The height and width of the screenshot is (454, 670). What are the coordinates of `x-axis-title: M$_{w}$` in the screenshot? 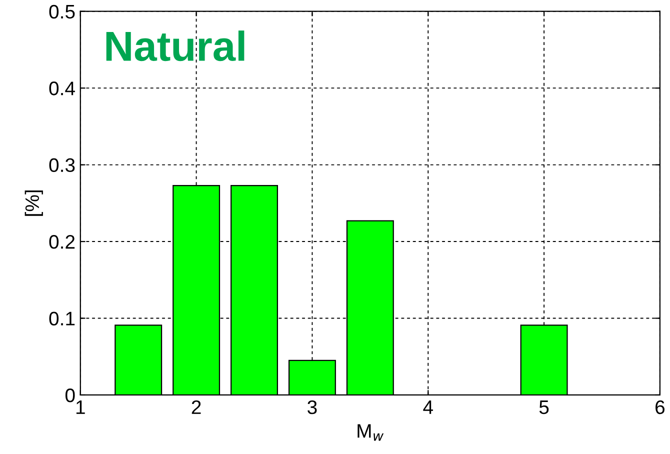 It's located at (371, 432).